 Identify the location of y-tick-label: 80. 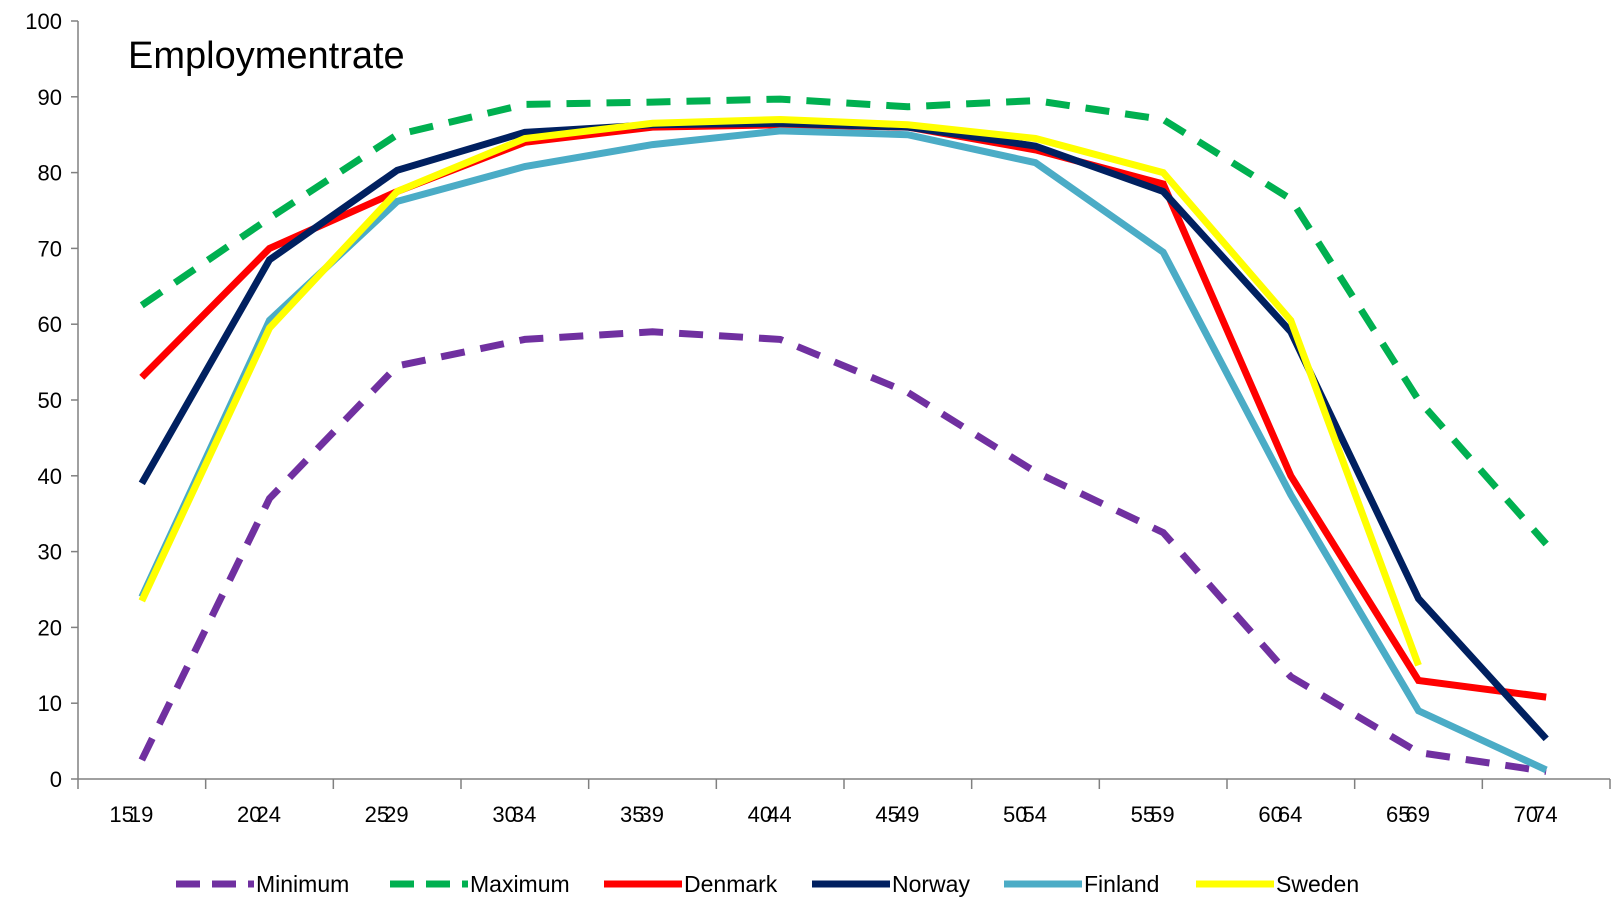
(50, 173).